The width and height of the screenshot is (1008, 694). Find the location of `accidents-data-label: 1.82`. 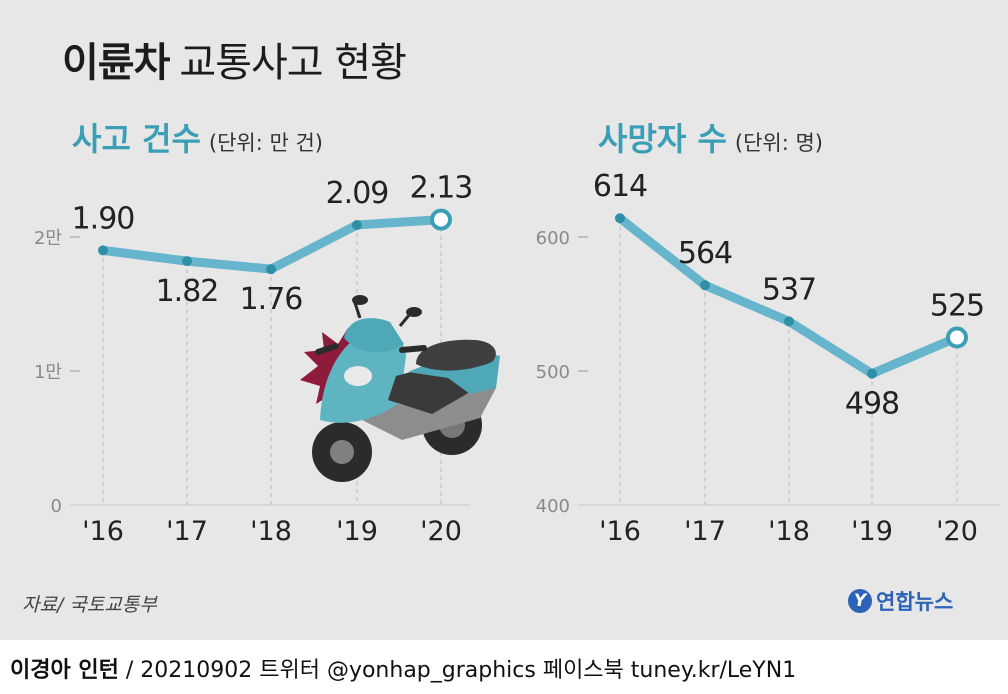

accidents-data-label: 1.82 is located at coordinates (187, 291).